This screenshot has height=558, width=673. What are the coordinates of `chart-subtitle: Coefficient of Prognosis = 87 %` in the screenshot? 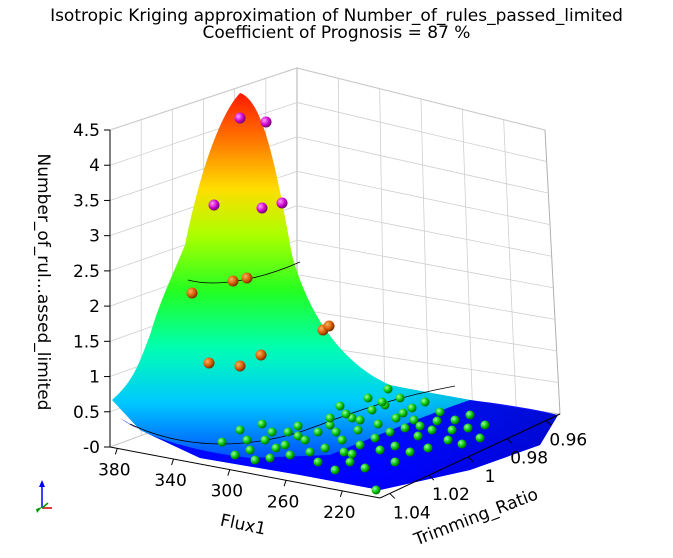 It's located at (336, 33).